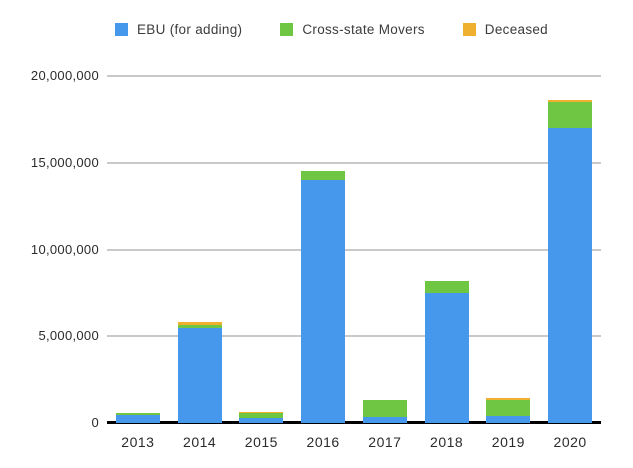 The height and width of the screenshot is (468, 633). I want to click on bar-segment-2015-ebu-for-adding, so click(261, 420).